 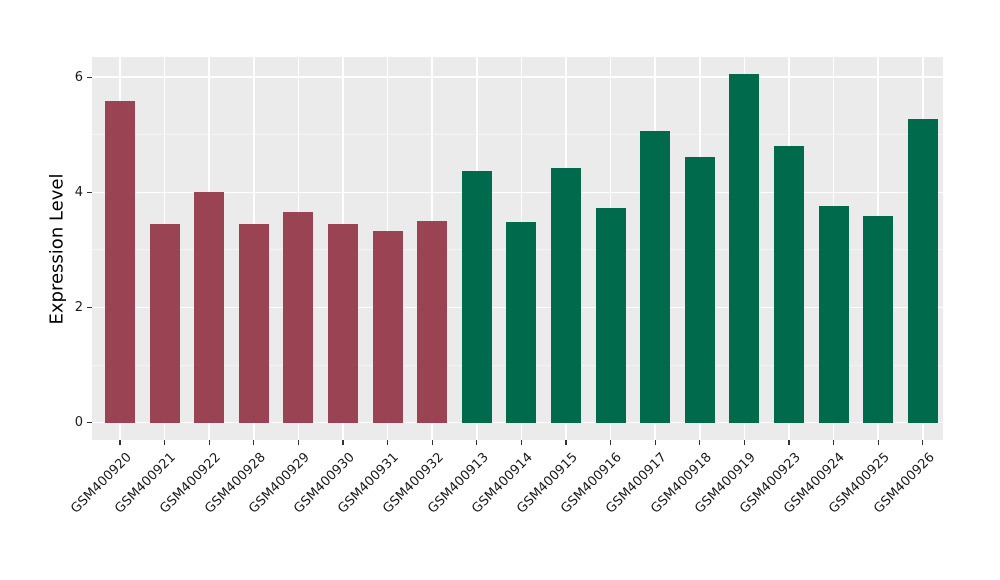 What do you see at coordinates (343, 323) in the screenshot?
I see `bar-GSM400930` at bounding box center [343, 323].